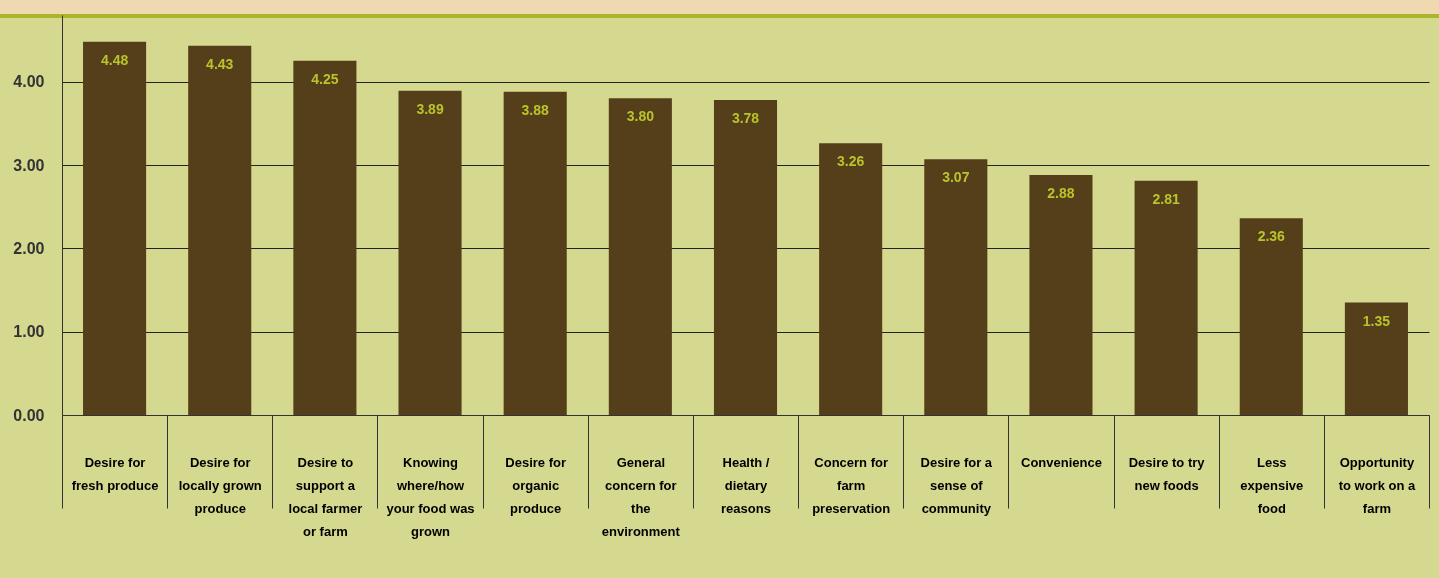 The height and width of the screenshot is (578, 1439). Describe the element at coordinates (851, 161) in the screenshot. I see `data-label: 3.26` at that location.